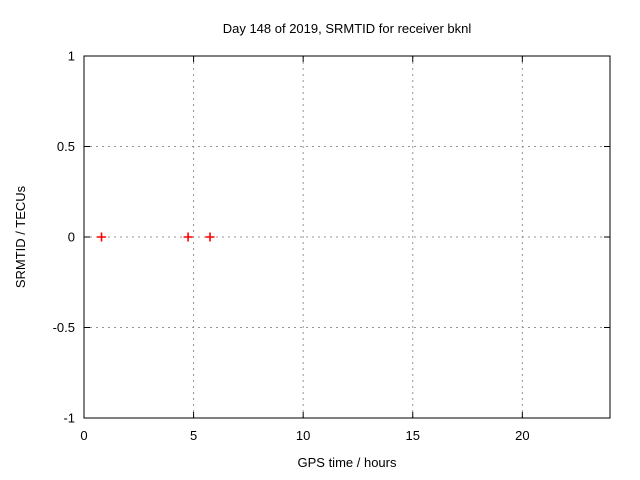 Image resolution: width=640 pixels, height=480 pixels. Describe the element at coordinates (71, 237) in the screenshot. I see `y-tick-label: 0` at that location.